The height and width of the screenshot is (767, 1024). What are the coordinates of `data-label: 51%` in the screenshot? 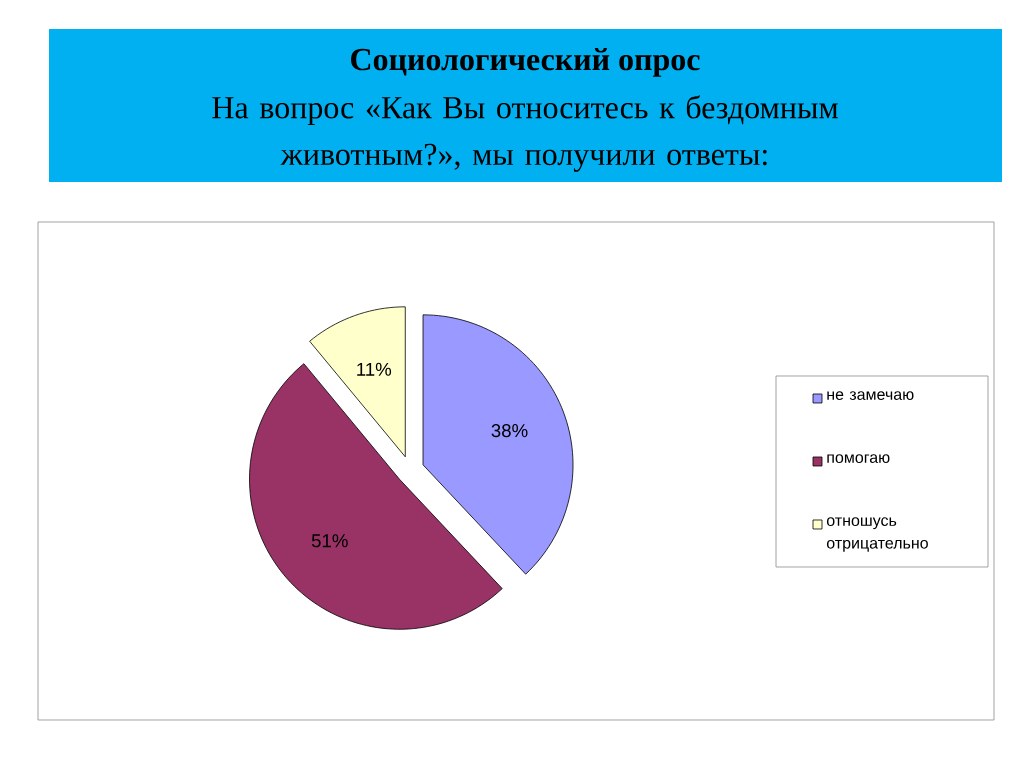 It's located at (329, 541).